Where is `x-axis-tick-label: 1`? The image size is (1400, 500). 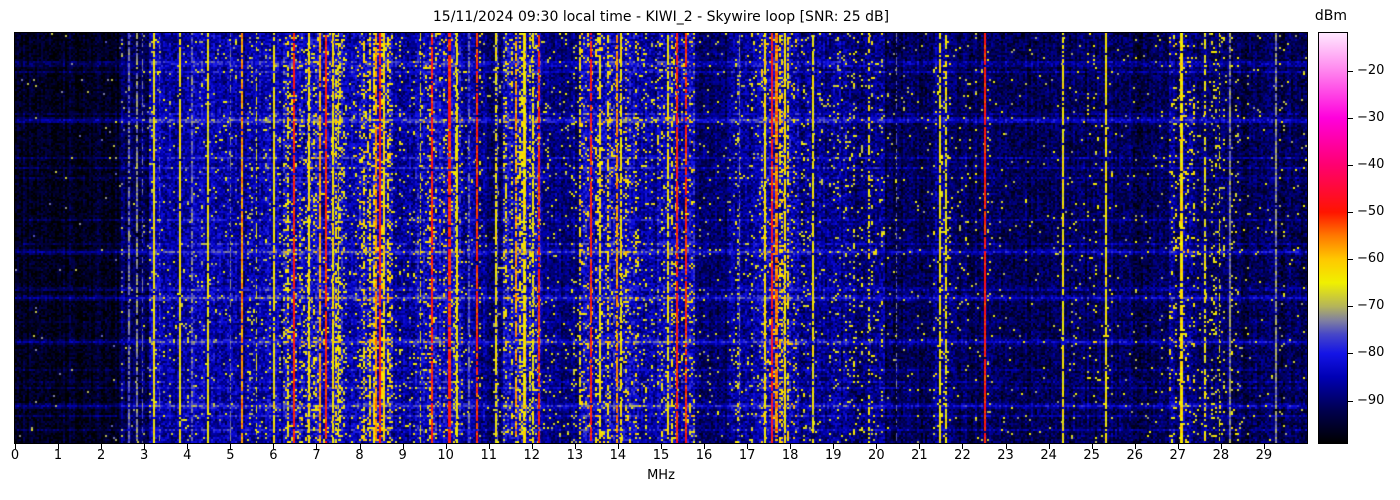 x-axis-tick-label: 1 is located at coordinates (58, 455).